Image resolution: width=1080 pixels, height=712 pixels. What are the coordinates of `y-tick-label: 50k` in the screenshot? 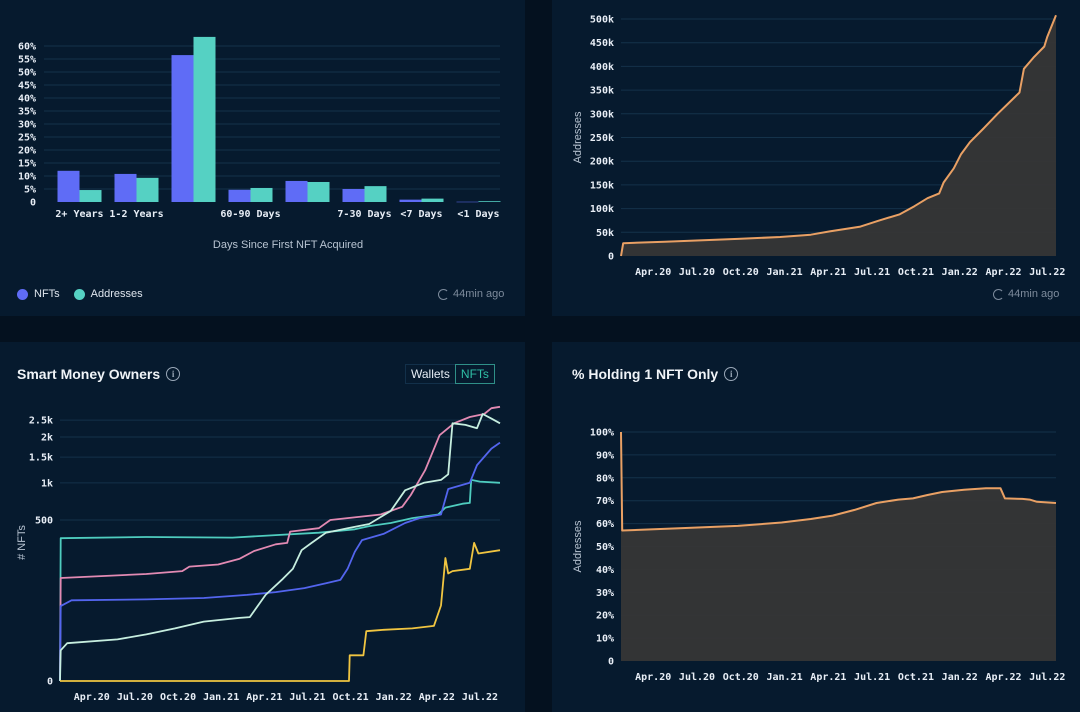 It's located at (605, 233).